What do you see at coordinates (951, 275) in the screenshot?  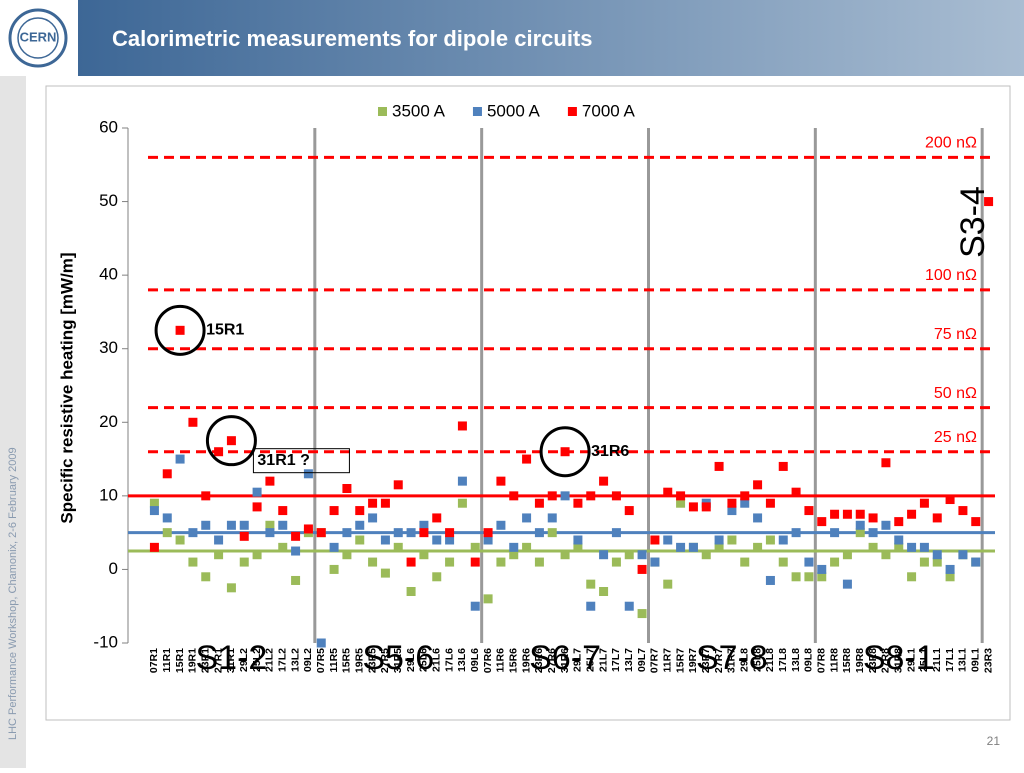 I see `reference-label: 100 nΩ` at bounding box center [951, 275].